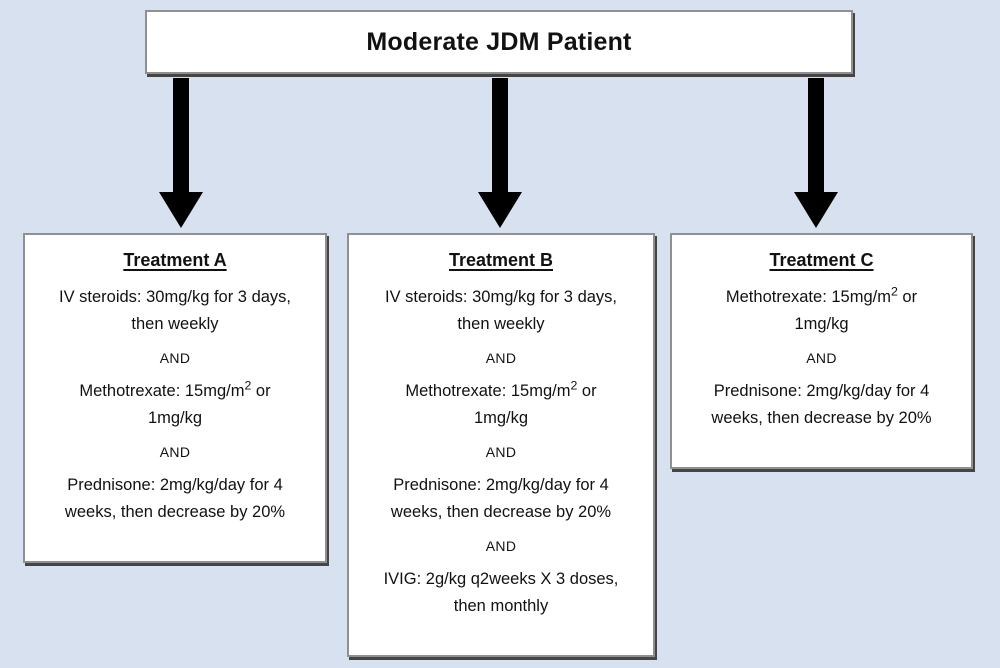  I want to click on treatment-a-title: Treatment A, so click(175, 260).